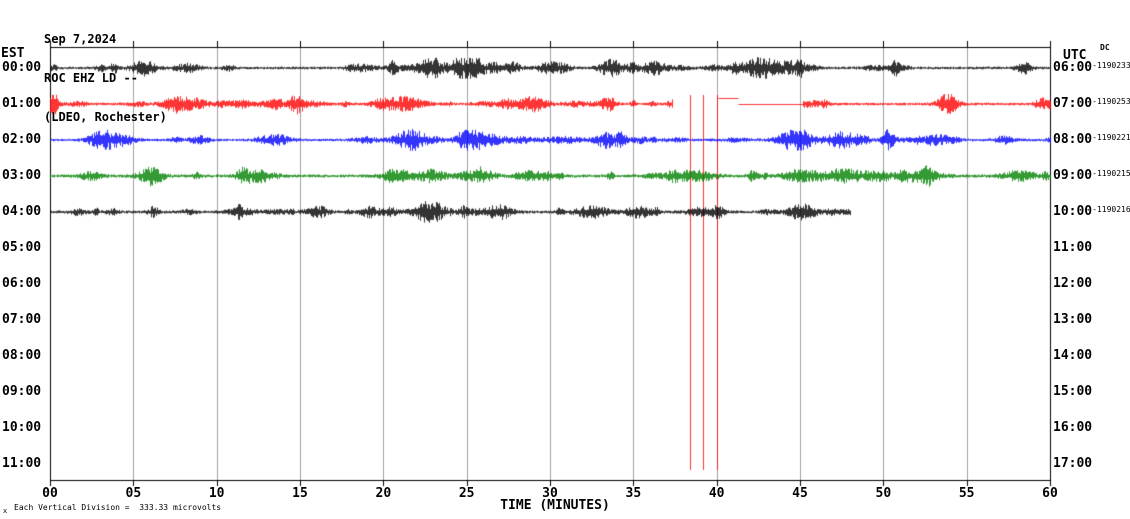 The image size is (1130, 519). What do you see at coordinates (1075, 55) in the screenshot?
I see `utc-axis-label: UTC` at bounding box center [1075, 55].